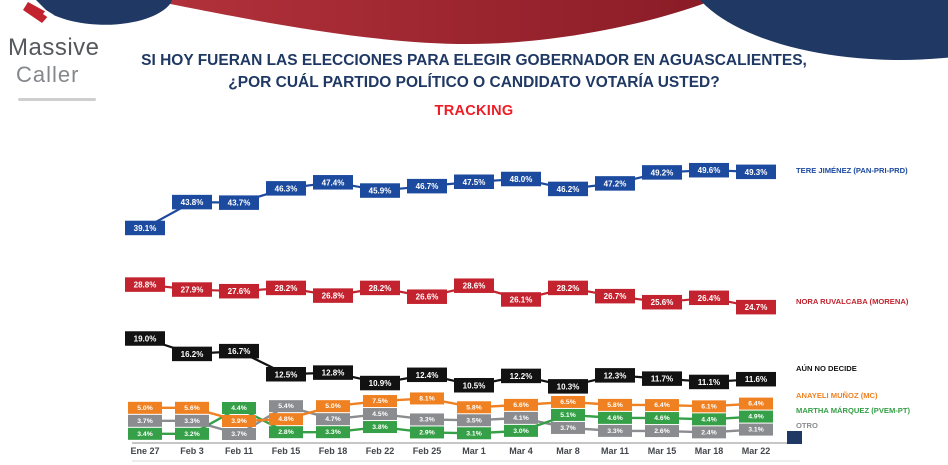 The image size is (948, 465). I want to click on data-label-value: 3.1%, so click(474, 433).